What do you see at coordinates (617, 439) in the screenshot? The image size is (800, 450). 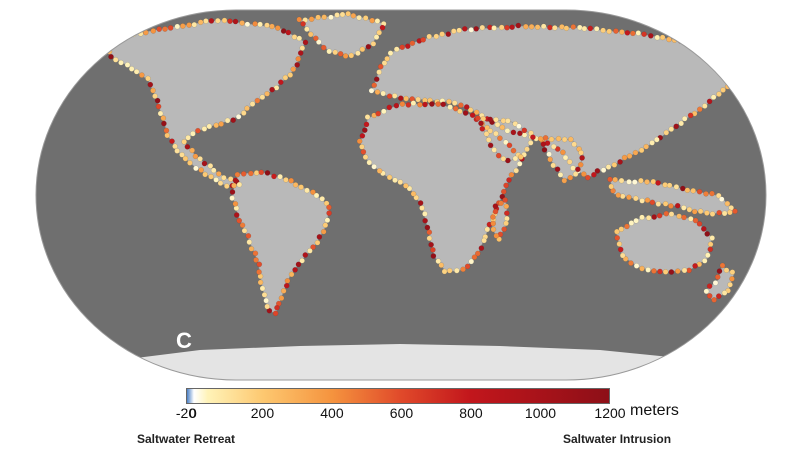 I see `saltwater-intrusion-label: Saltwater Intrusion` at bounding box center [617, 439].